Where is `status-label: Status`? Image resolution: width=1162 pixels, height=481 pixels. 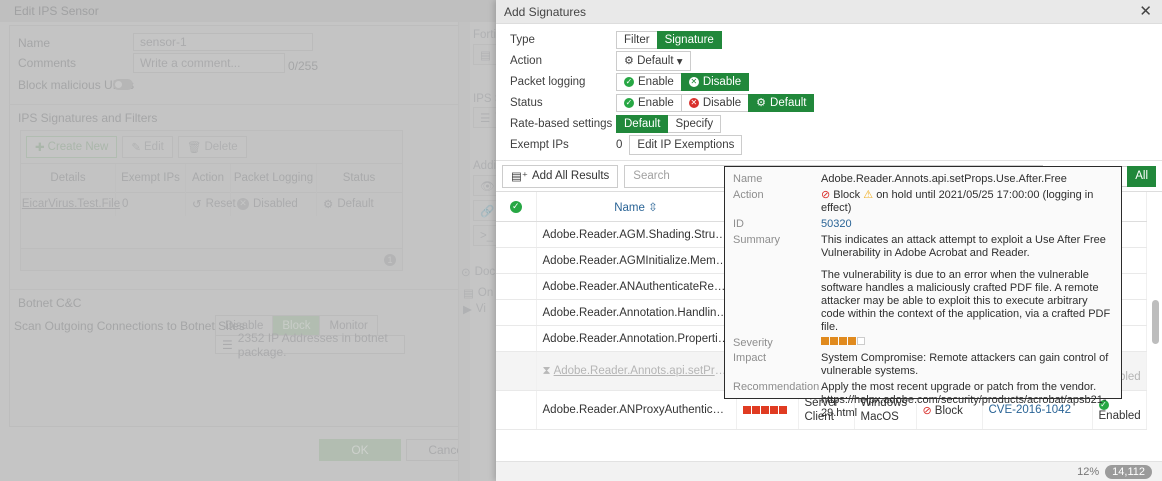 status-label: Status is located at coordinates (526, 102).